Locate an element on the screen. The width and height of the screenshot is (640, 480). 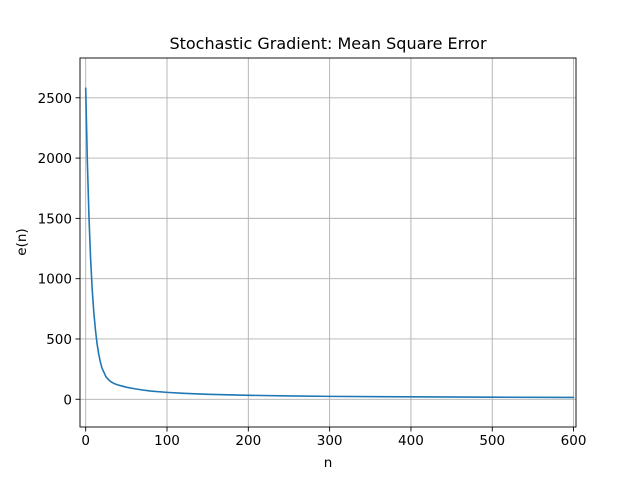
y-tick-label: 1500 is located at coordinates (55, 219).